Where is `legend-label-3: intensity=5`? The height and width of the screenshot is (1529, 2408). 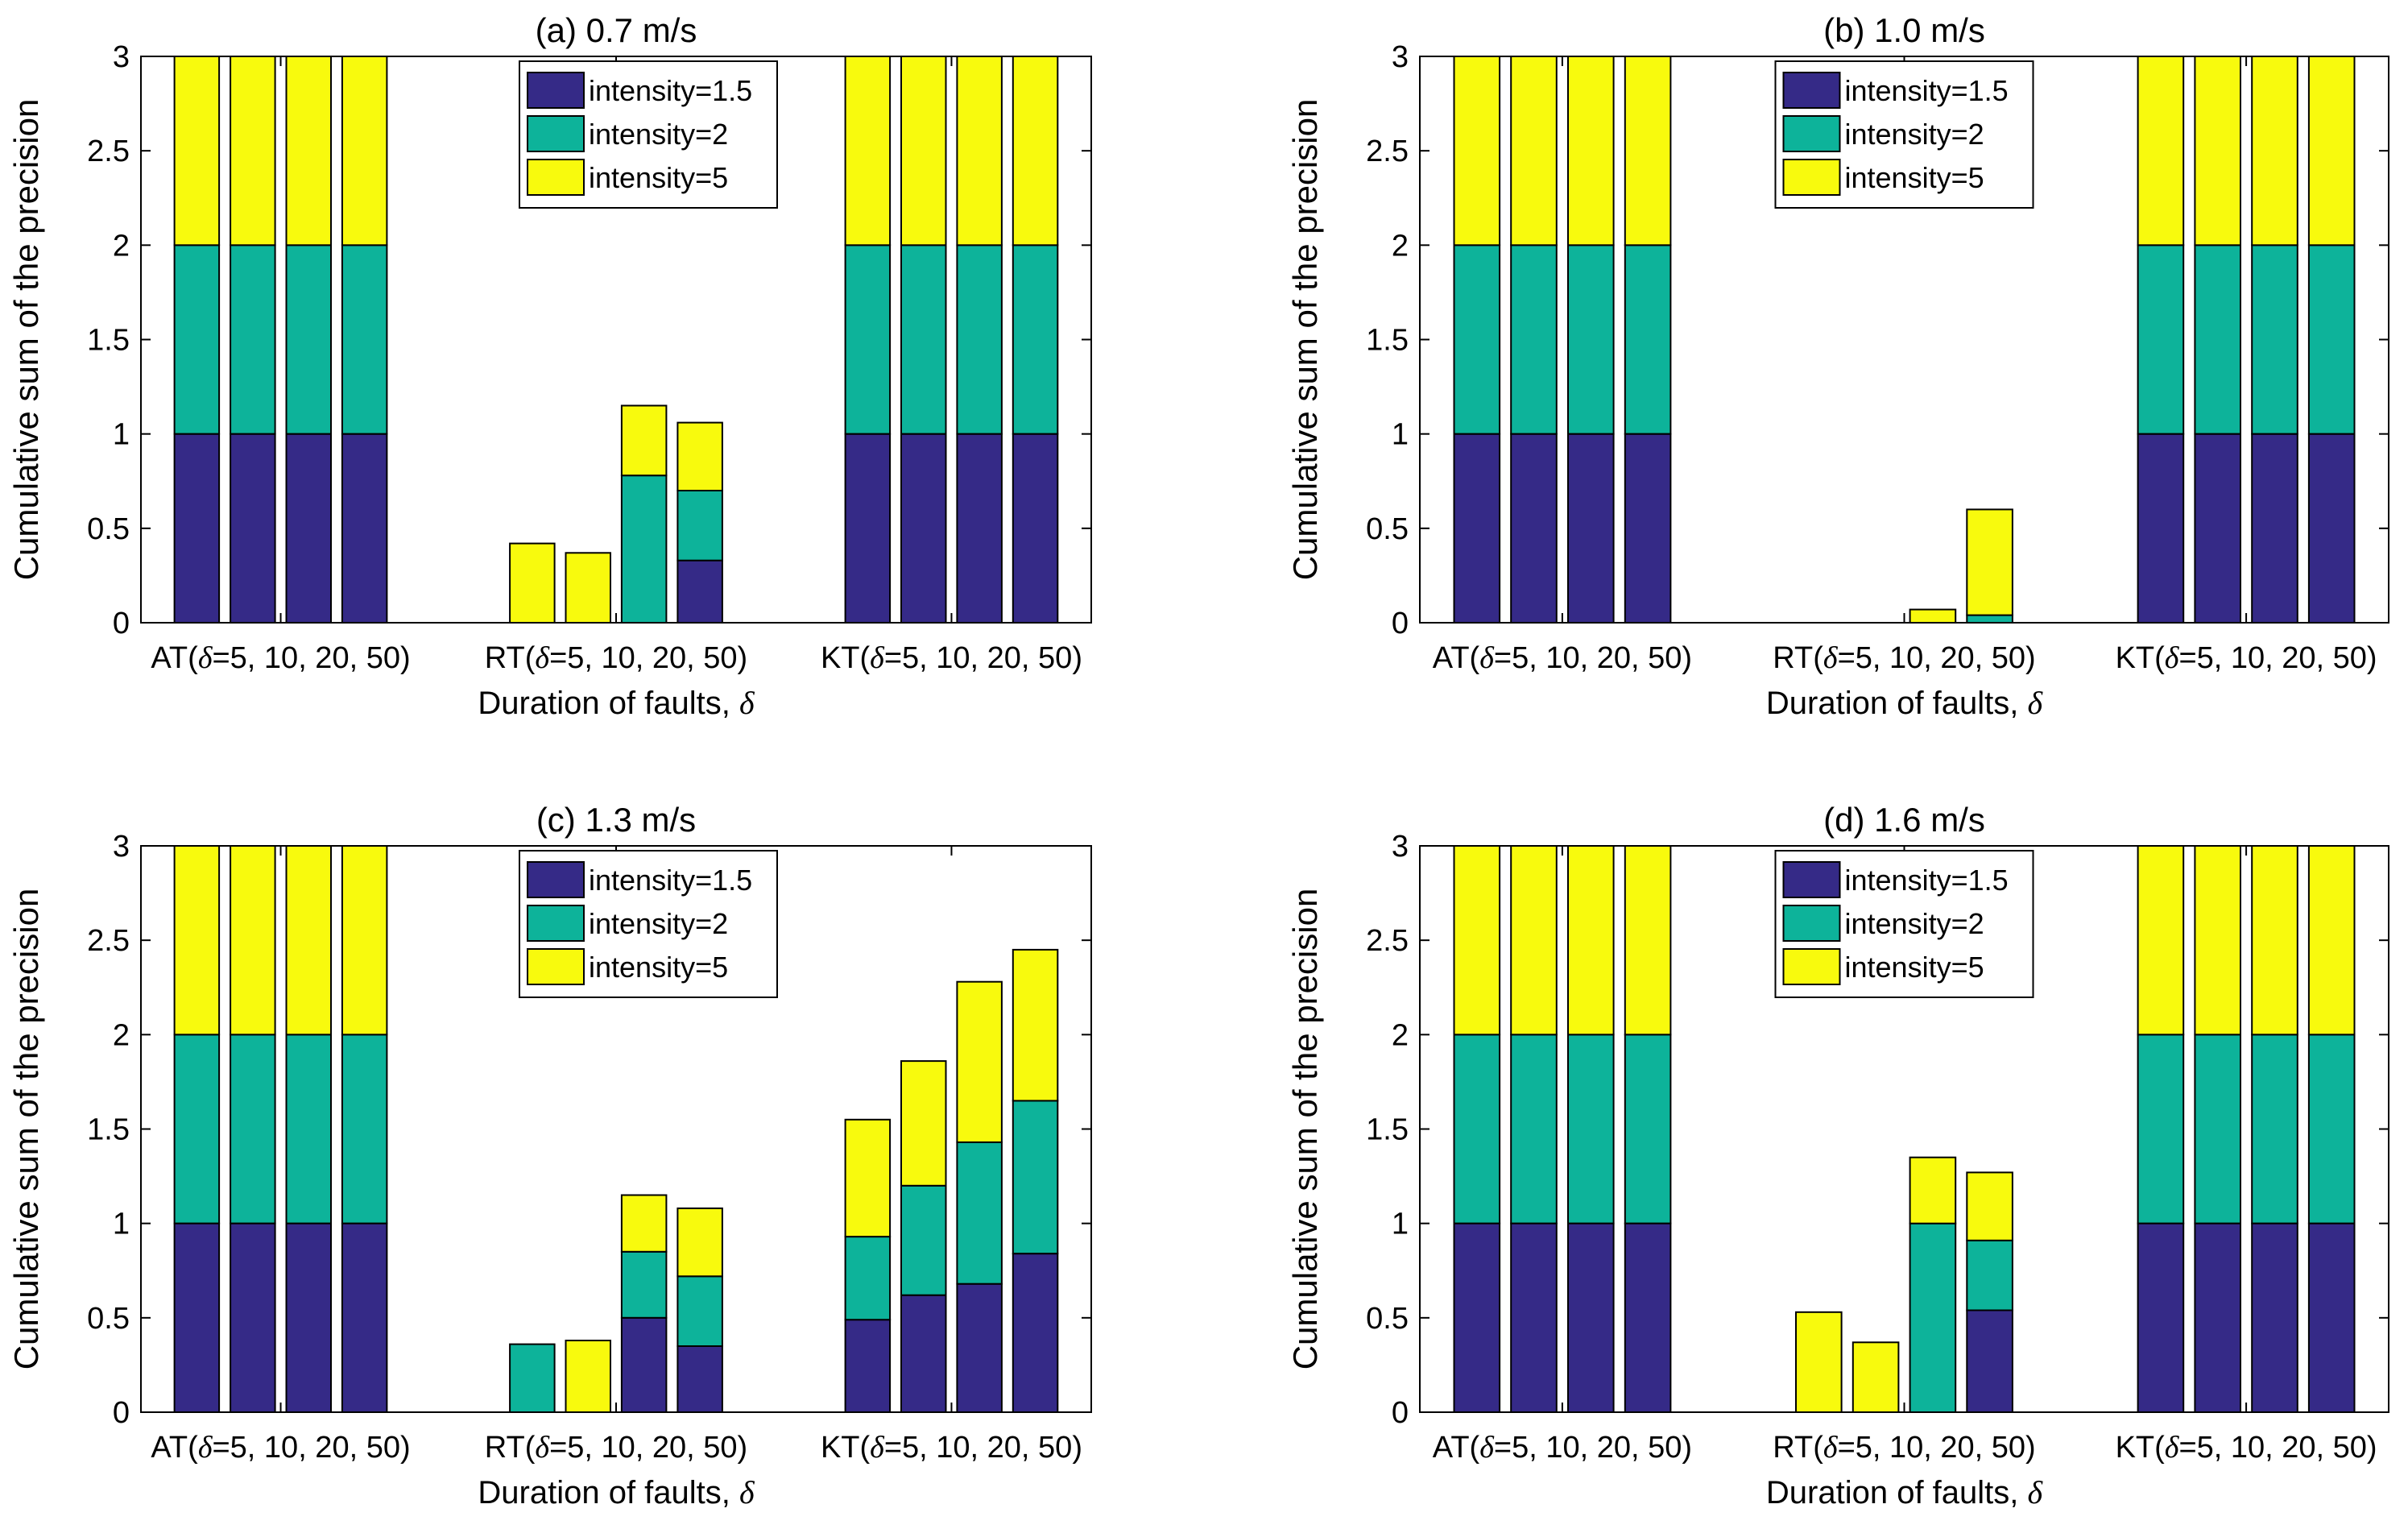
legend-label-3: intensity=5 is located at coordinates (658, 967).